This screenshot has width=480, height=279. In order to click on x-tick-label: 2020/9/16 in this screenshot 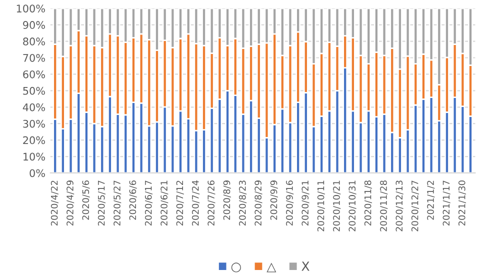, I will do `click(290, 203)`.